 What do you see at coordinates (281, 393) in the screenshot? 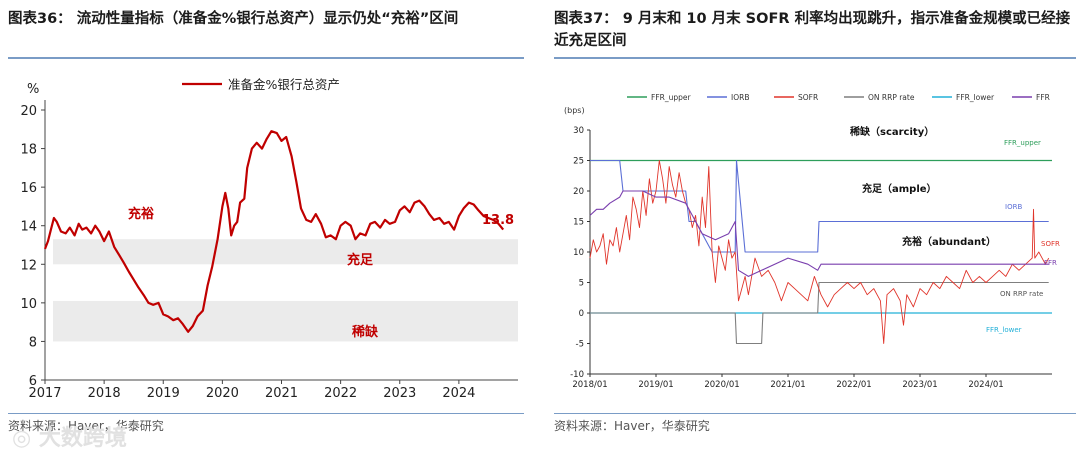
I see `left-x-tick-label: 2021` at bounding box center [281, 393].